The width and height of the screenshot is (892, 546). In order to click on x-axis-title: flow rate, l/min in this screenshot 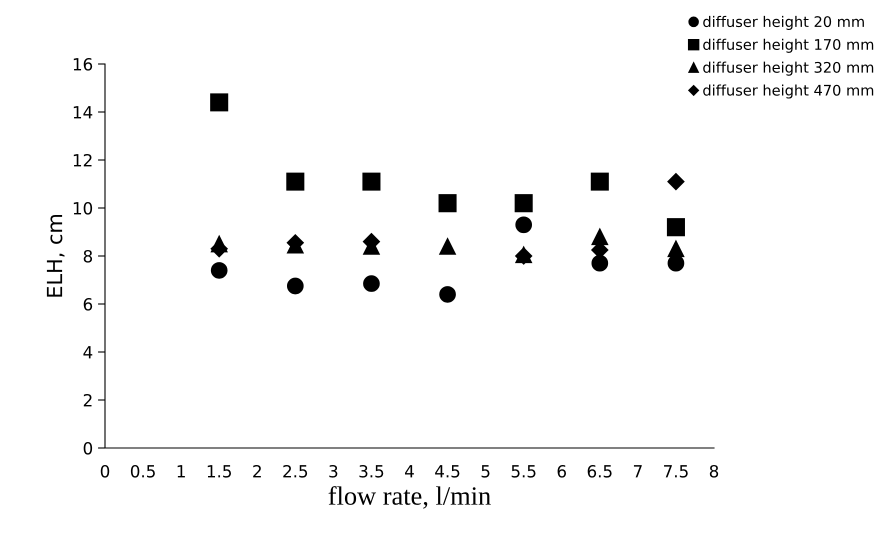, I will do `click(409, 497)`.